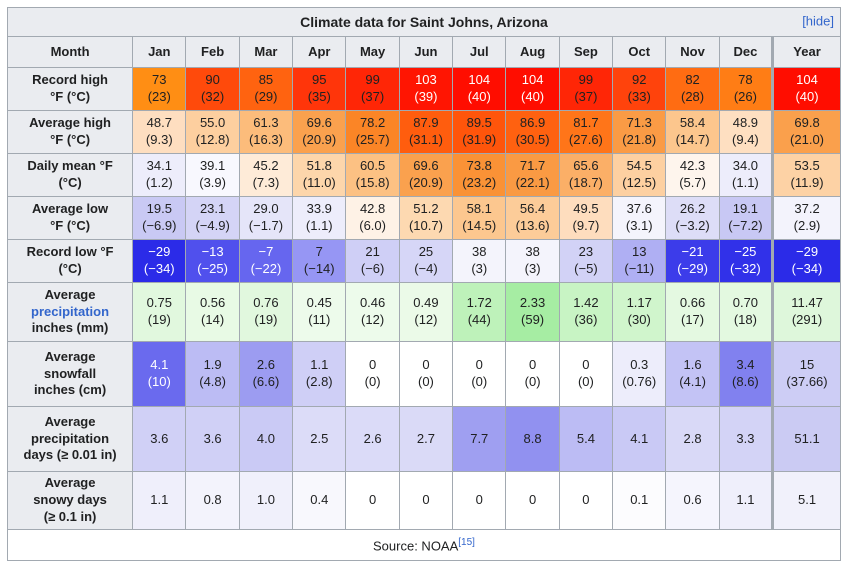 The width and height of the screenshot is (849, 568). Describe the element at coordinates (586, 89) in the screenshot. I see `cell-record-high-sep: 99 (37)` at that location.